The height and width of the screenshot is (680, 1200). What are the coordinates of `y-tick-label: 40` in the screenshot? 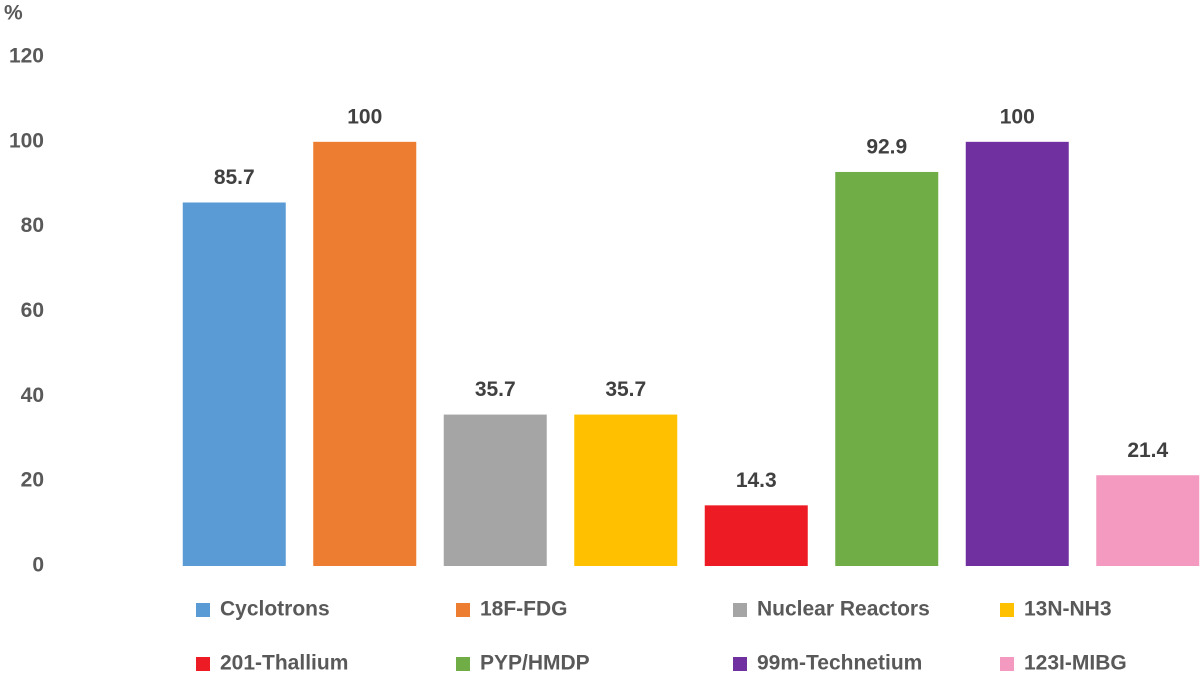 It's located at (32, 395).